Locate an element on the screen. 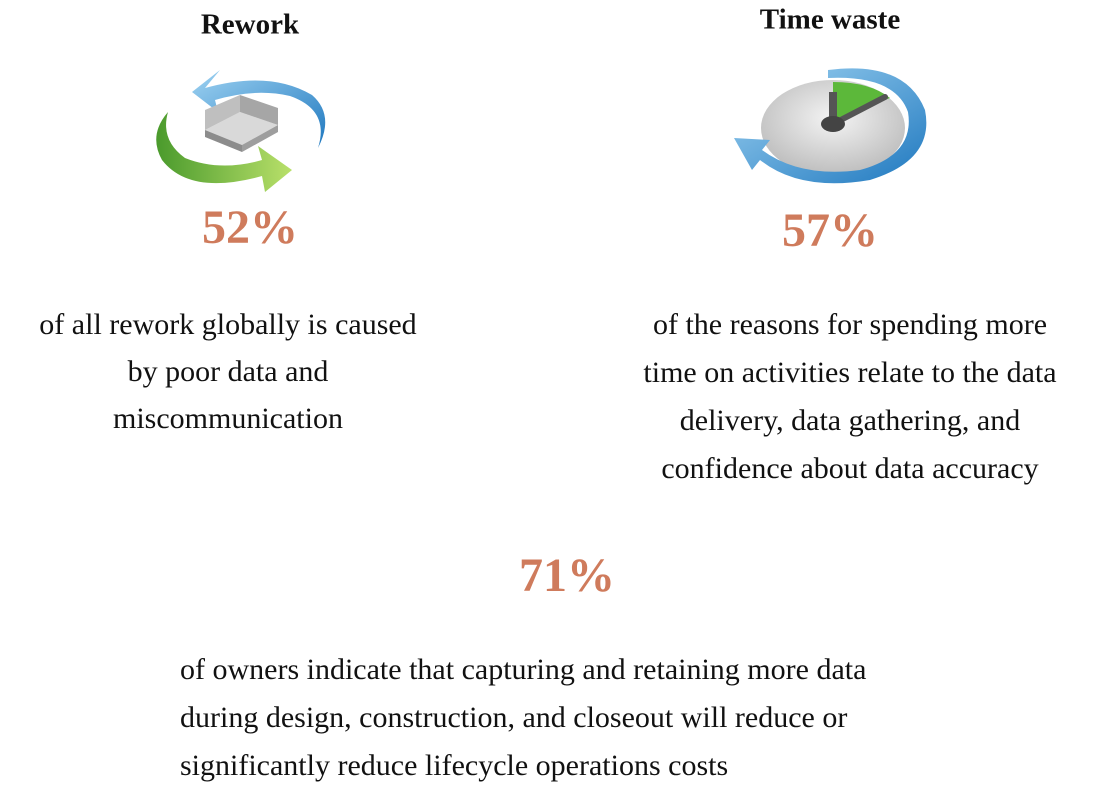 This screenshot has height=793, width=1093. item-stat: 71% is located at coordinates (567, 575).